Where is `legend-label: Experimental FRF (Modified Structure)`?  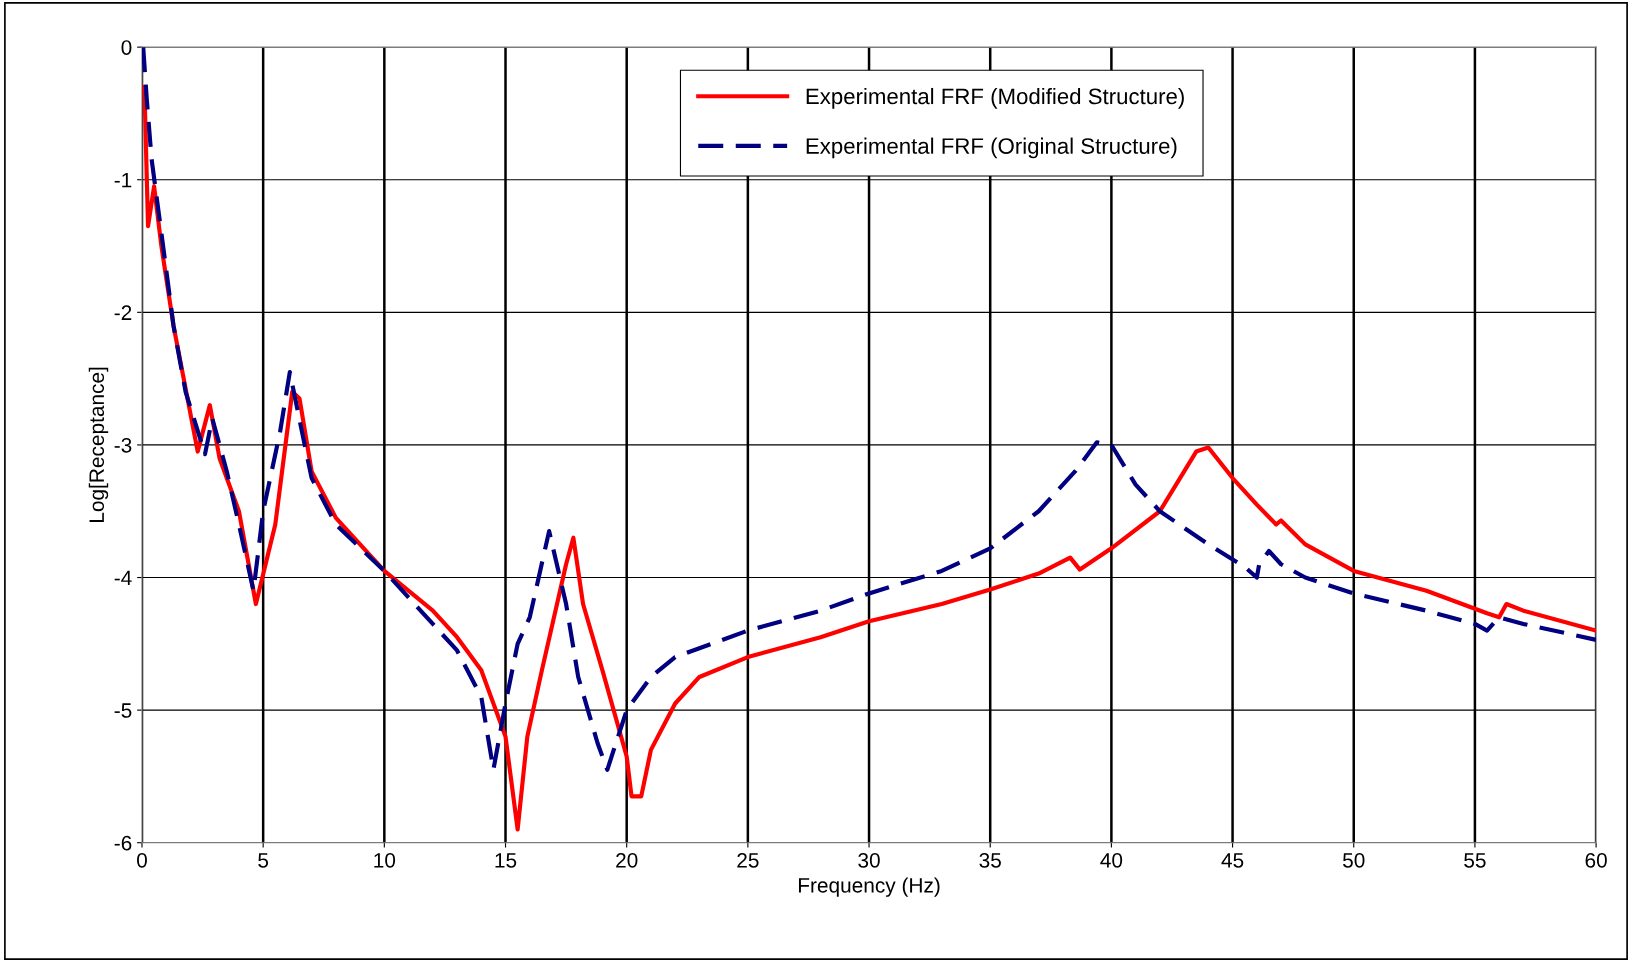 legend-label: Experimental FRF (Modified Structure) is located at coordinates (995, 98).